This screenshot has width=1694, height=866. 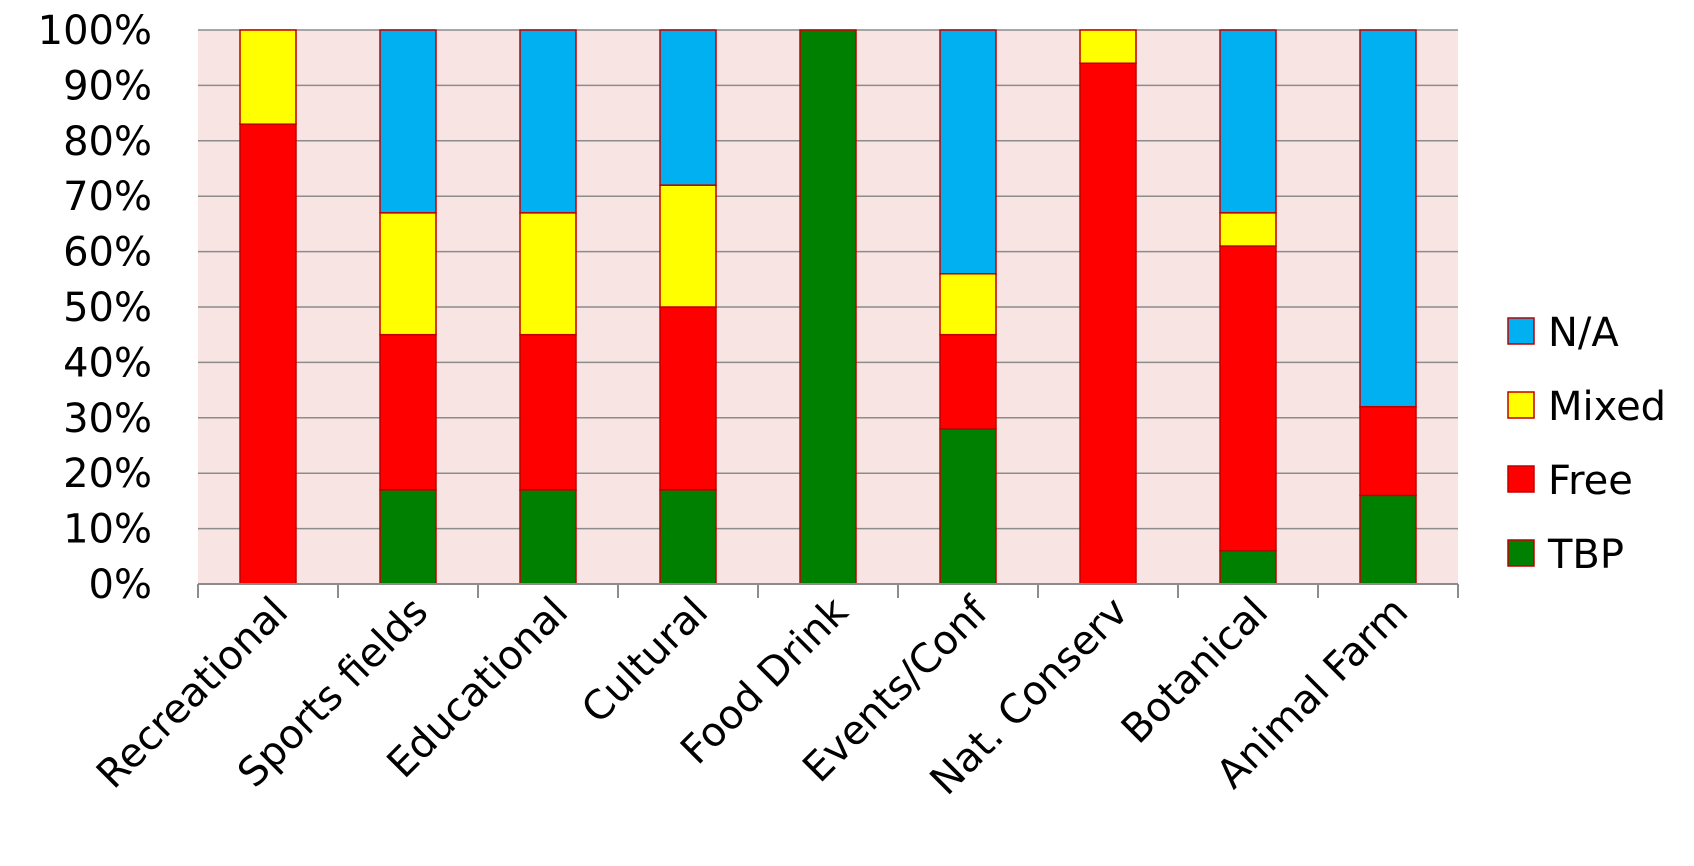 What do you see at coordinates (120, 585) in the screenshot?
I see `y-tick-label: 0%` at bounding box center [120, 585].